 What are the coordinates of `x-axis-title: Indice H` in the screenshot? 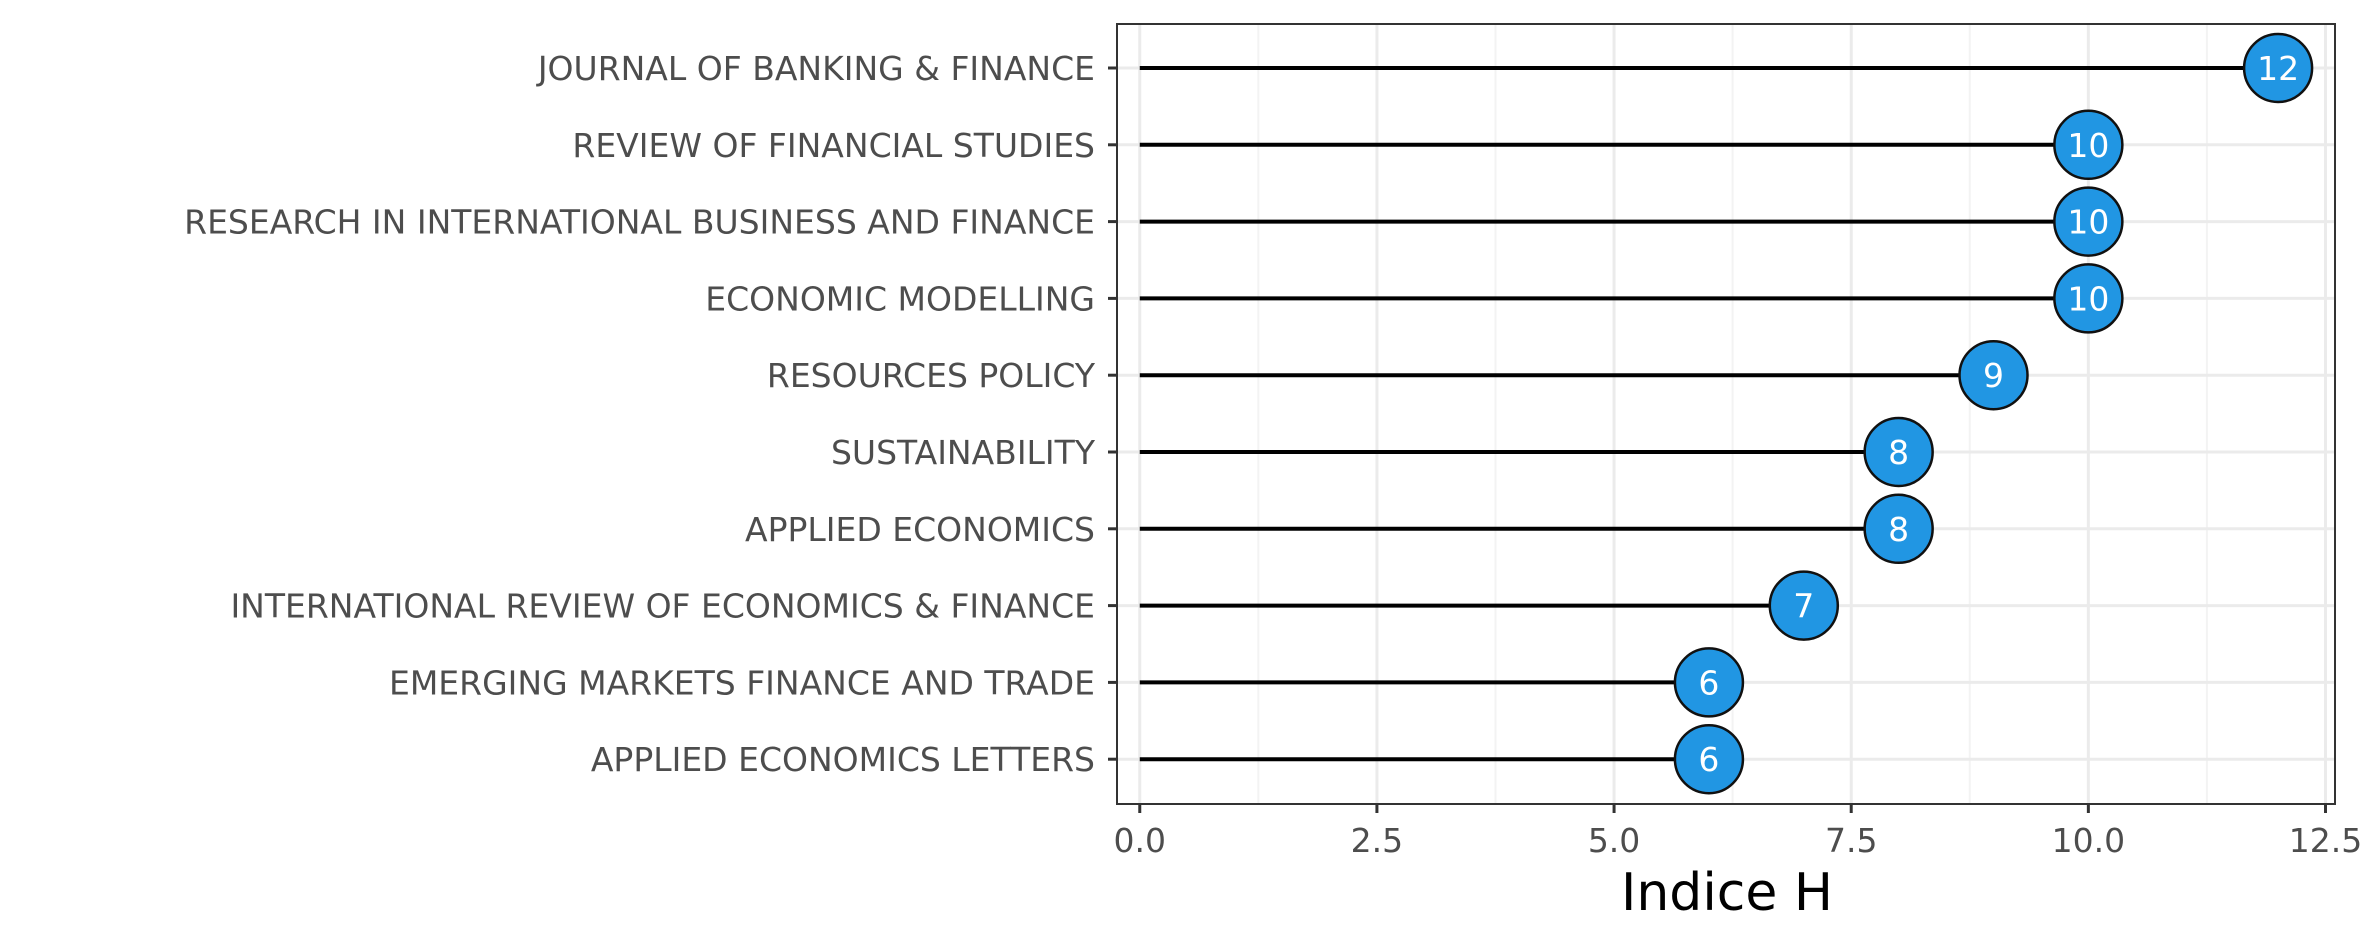 It's located at (1727, 893).